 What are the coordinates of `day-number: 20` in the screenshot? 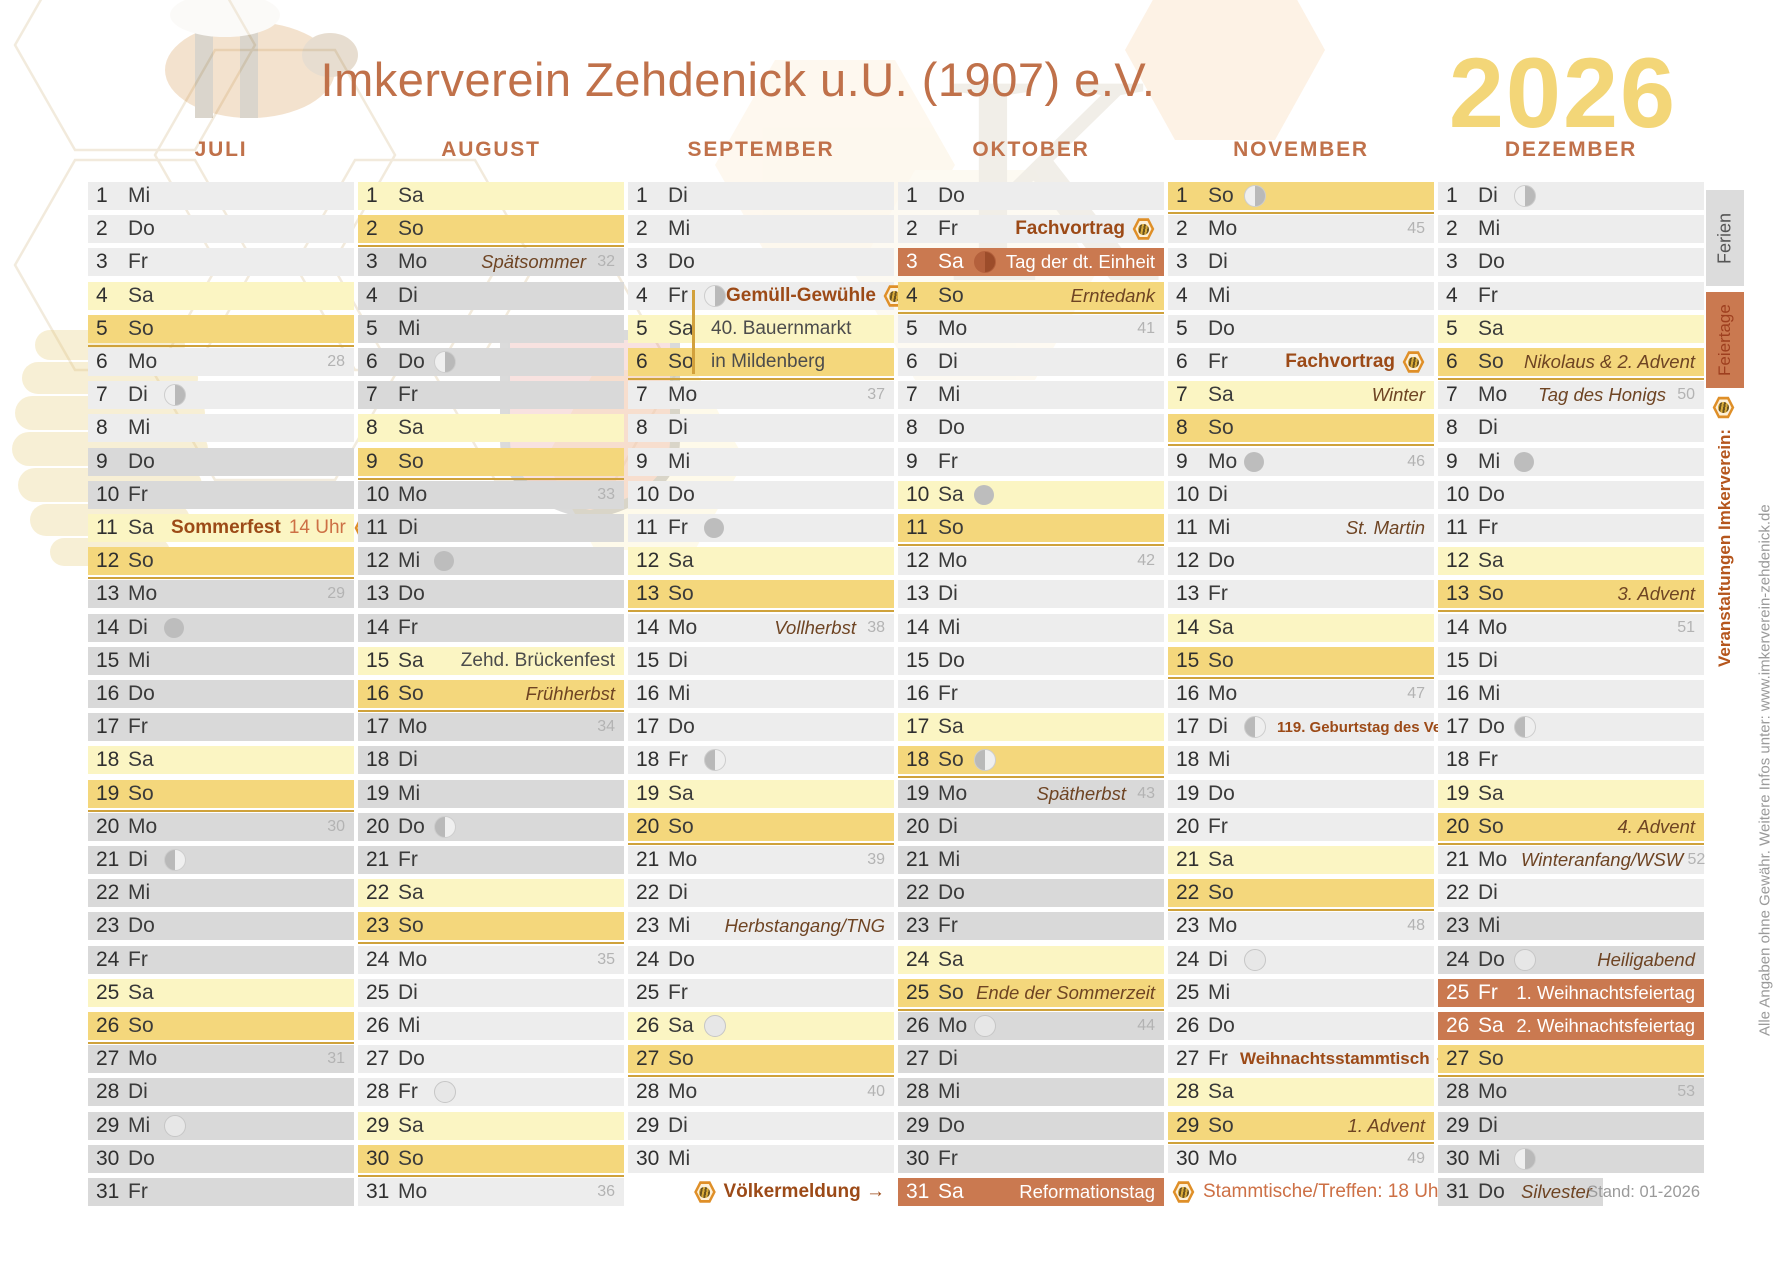 It's located at (108, 826).